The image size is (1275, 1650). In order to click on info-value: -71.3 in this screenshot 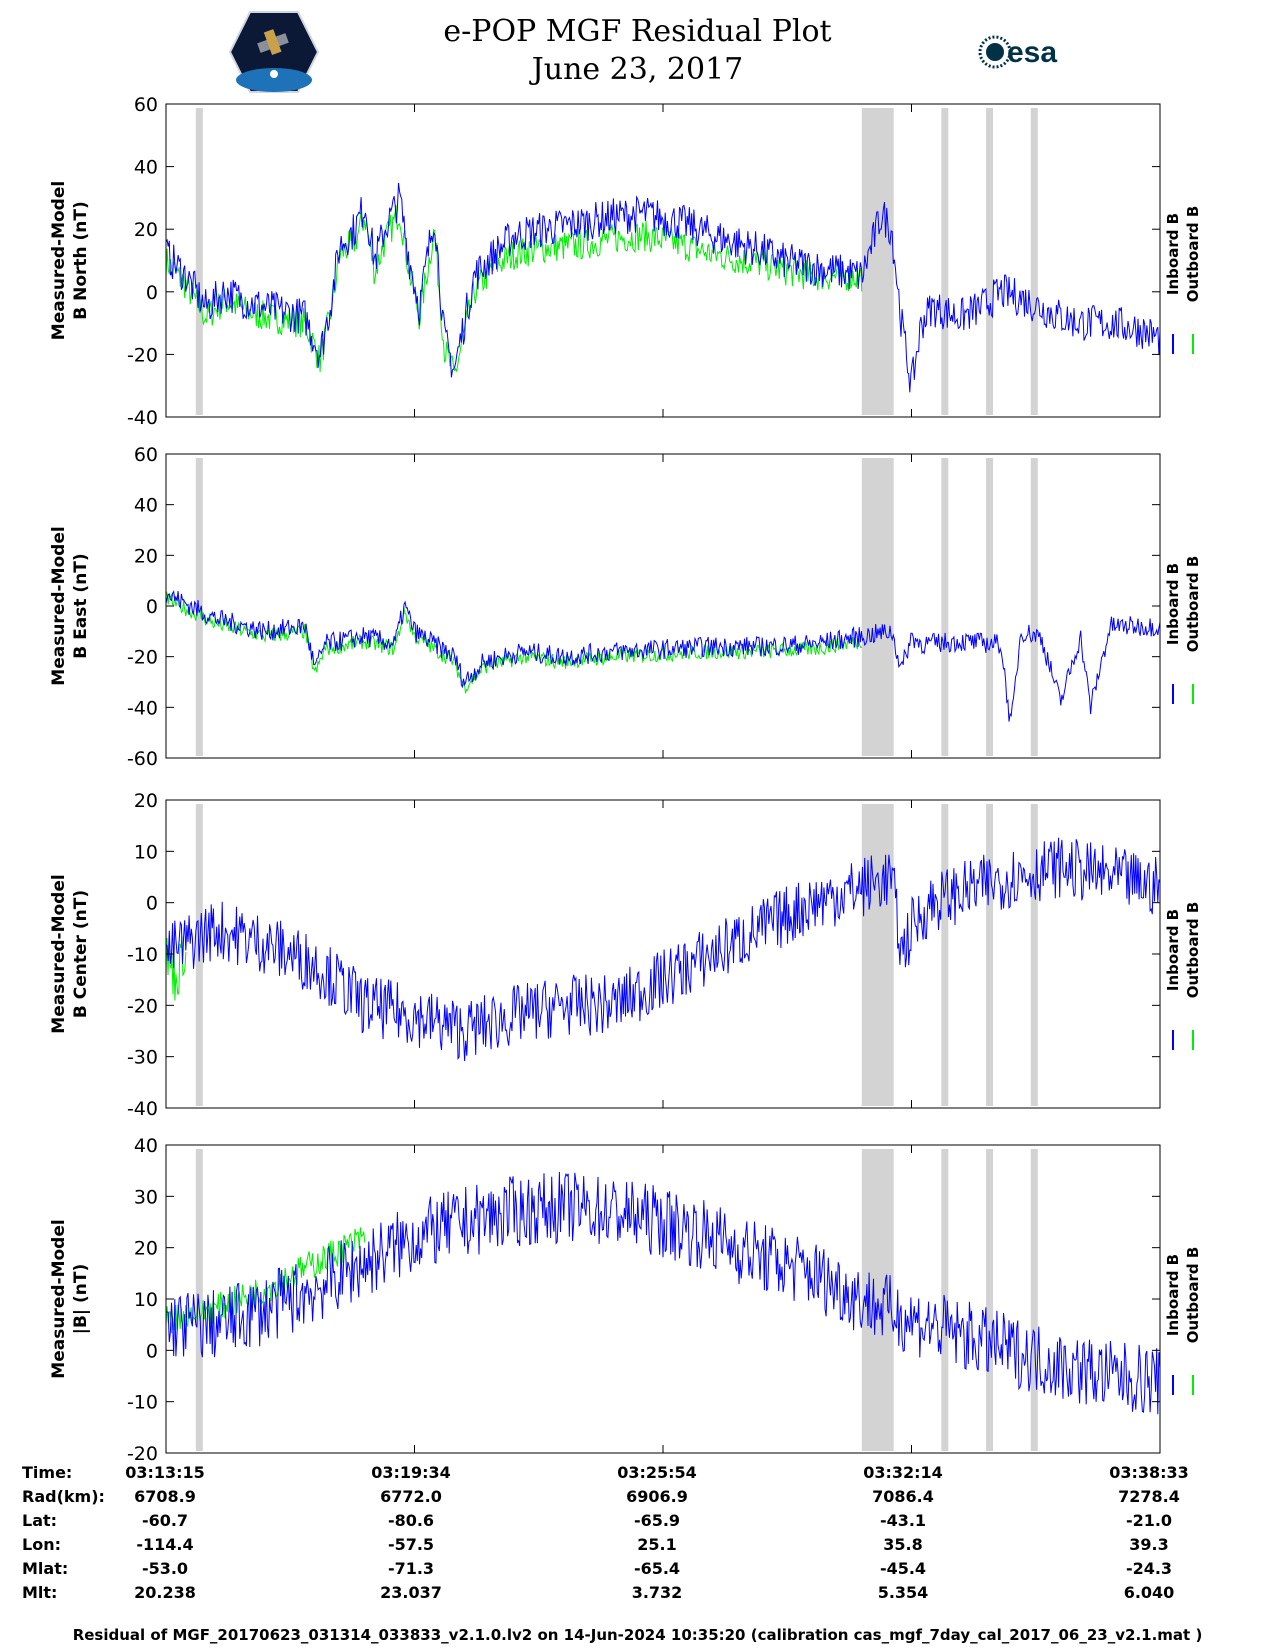, I will do `click(411, 1568)`.